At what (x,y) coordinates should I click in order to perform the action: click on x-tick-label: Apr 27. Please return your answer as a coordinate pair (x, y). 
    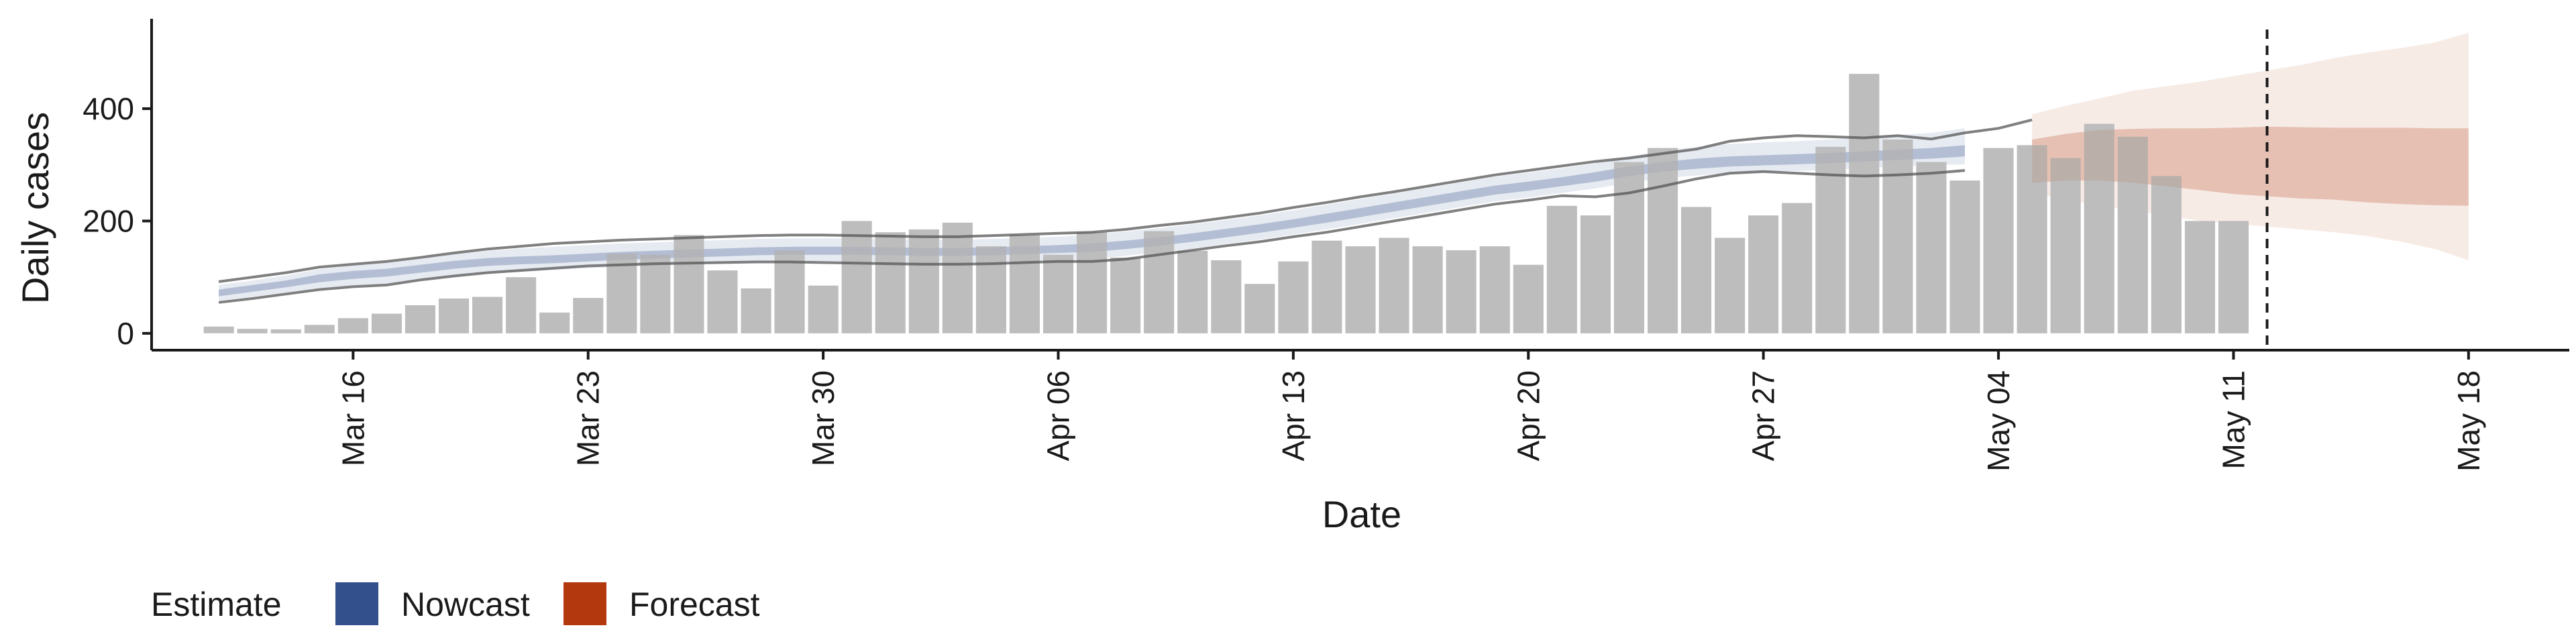
    Looking at the image, I should click on (1763, 416).